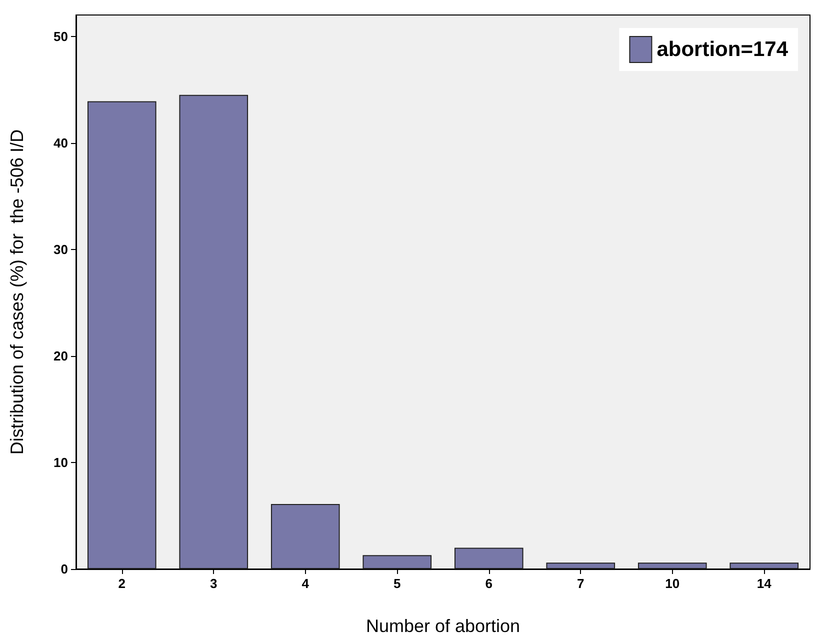 The width and height of the screenshot is (828, 641). What do you see at coordinates (61, 142) in the screenshot?
I see `y-tick-label: 40` at bounding box center [61, 142].